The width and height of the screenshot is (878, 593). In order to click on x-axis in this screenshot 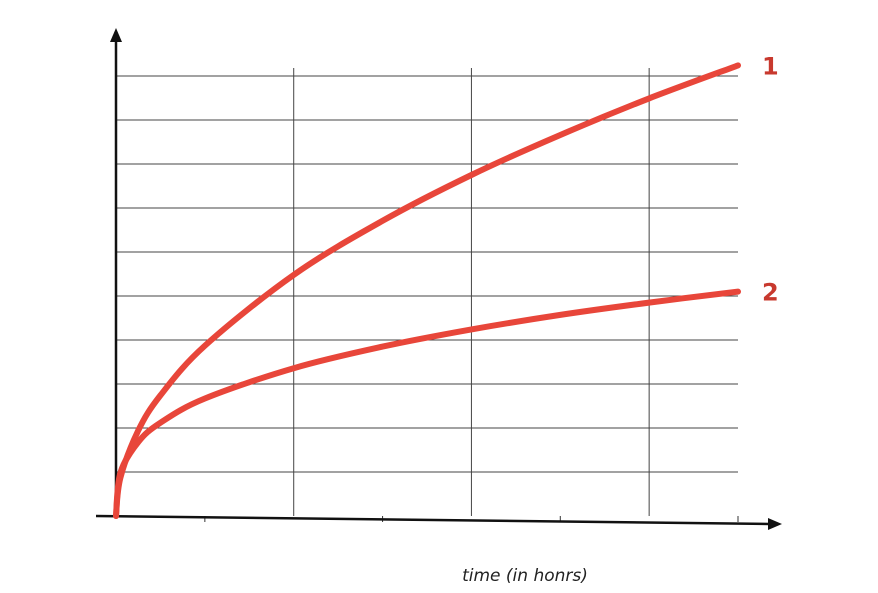, I will do `click(433, 520)`.